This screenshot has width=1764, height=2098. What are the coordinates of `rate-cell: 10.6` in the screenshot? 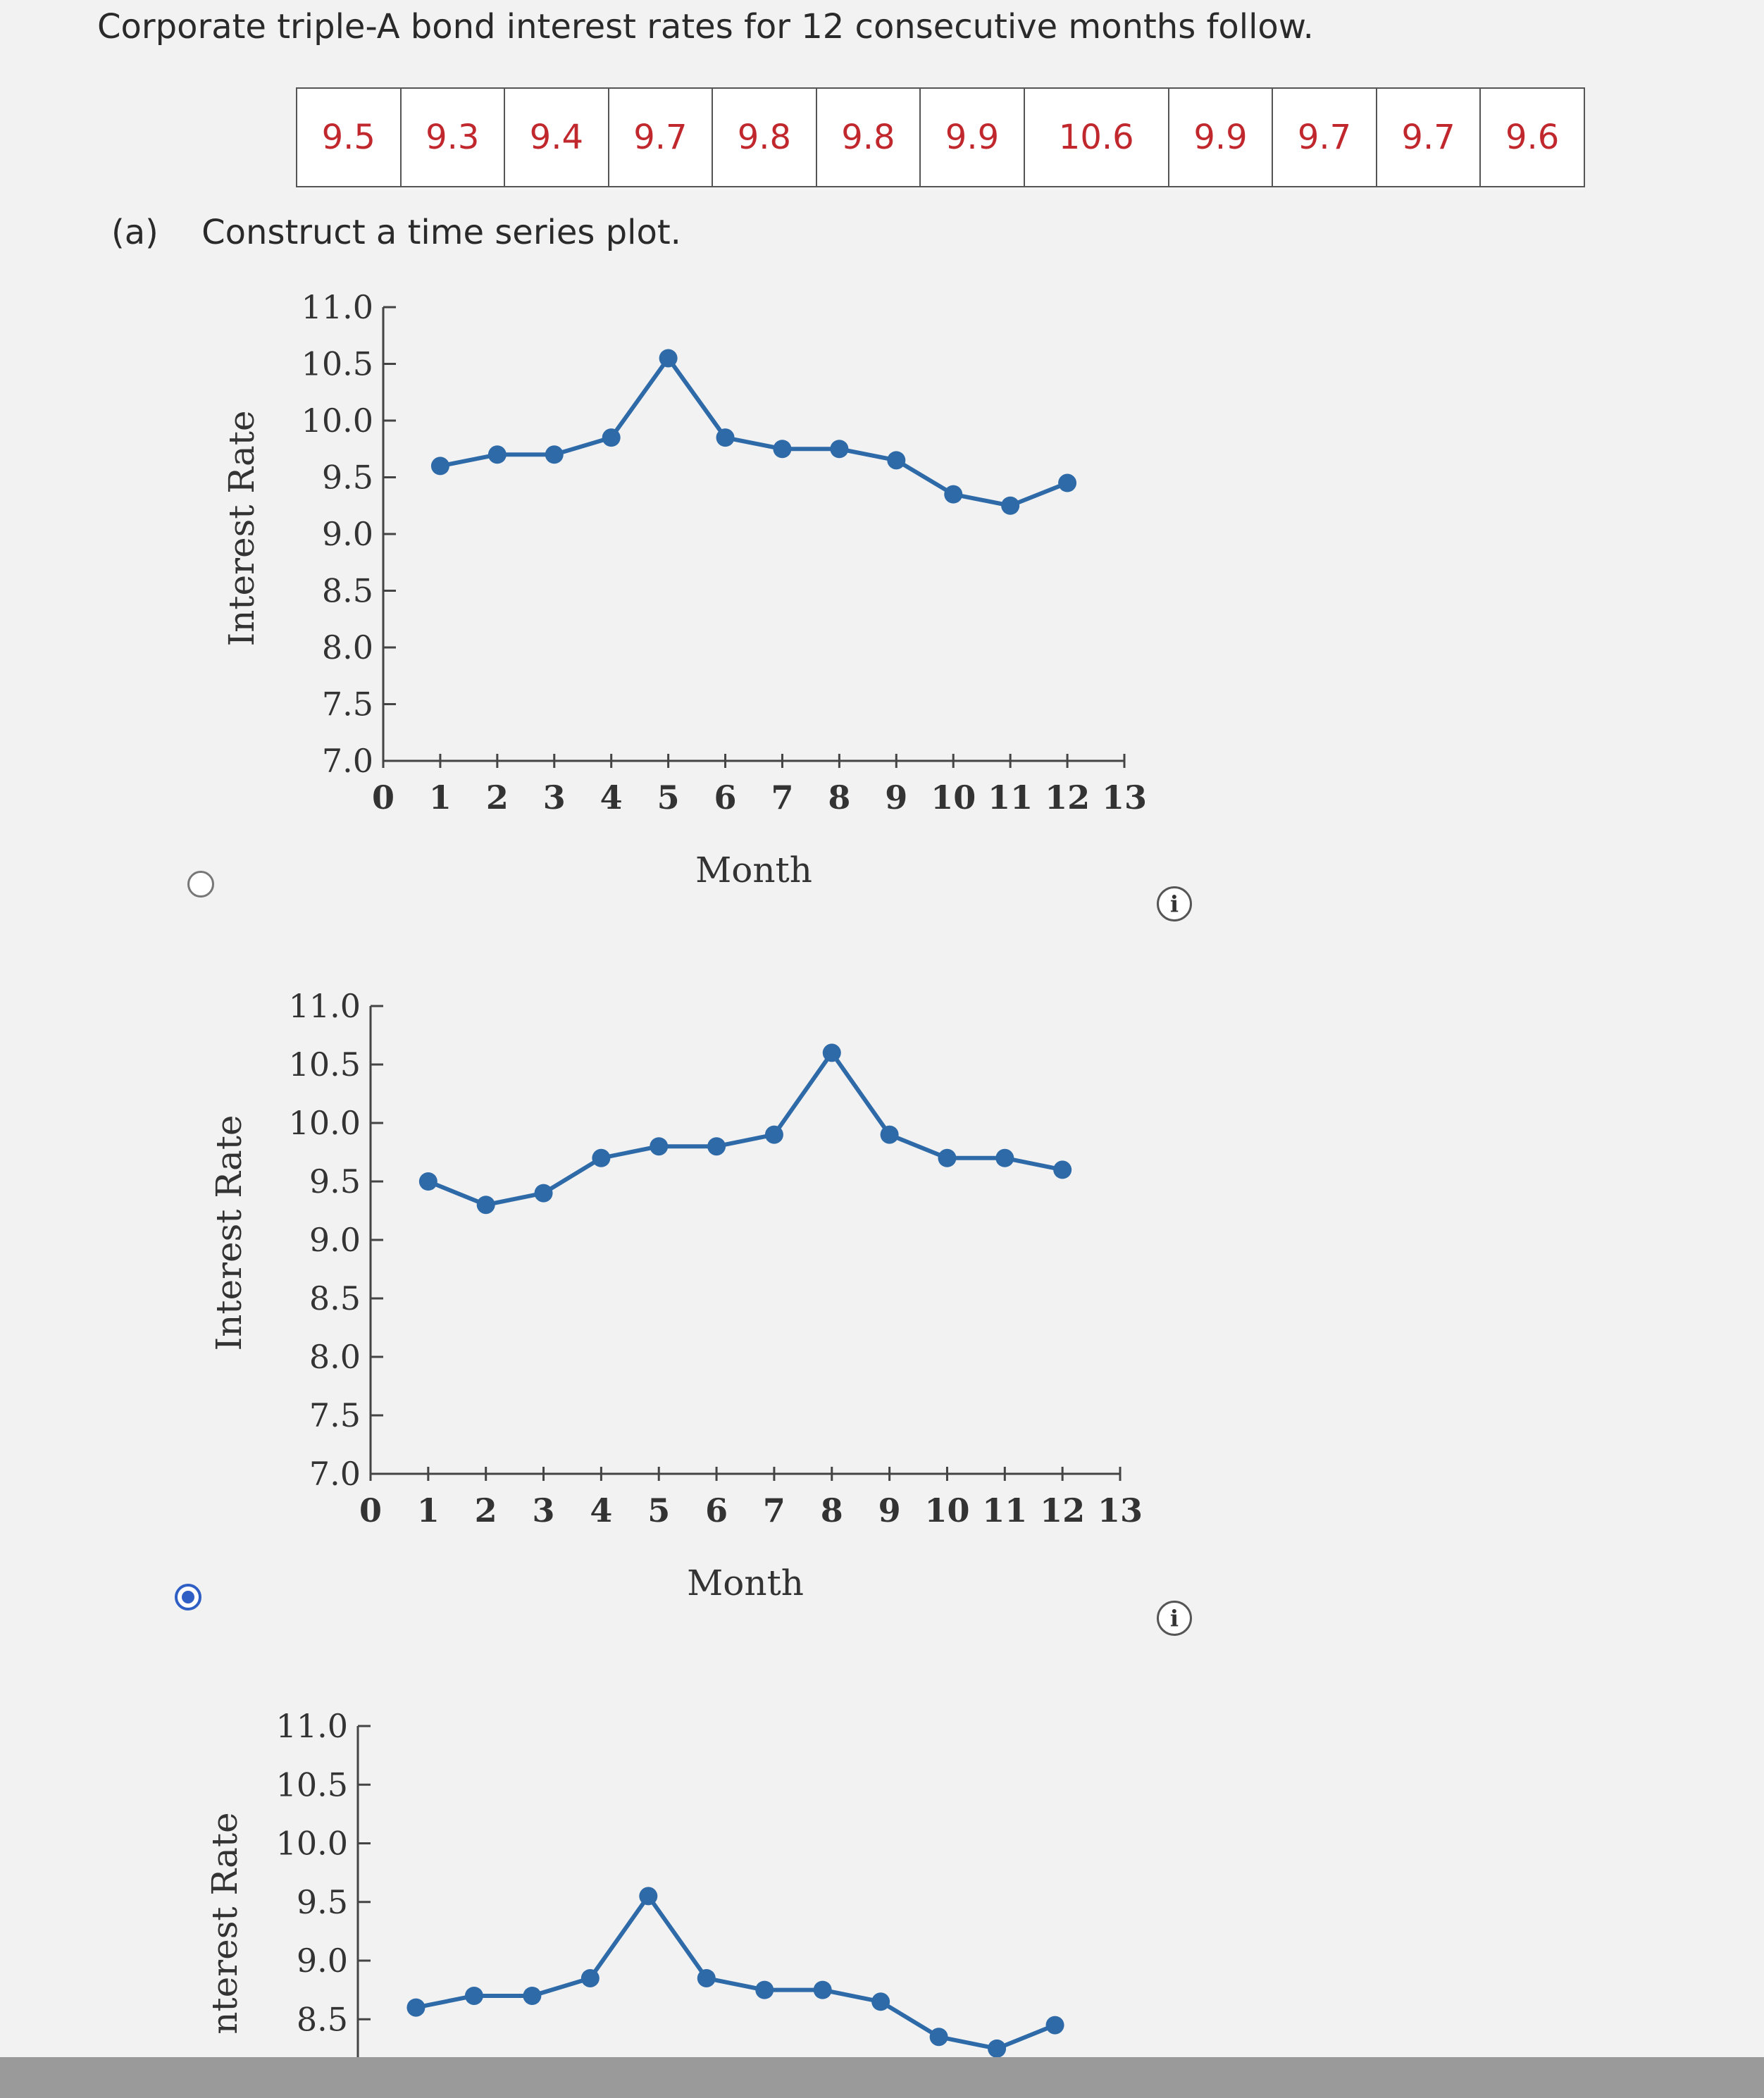 It's located at (1096, 137).